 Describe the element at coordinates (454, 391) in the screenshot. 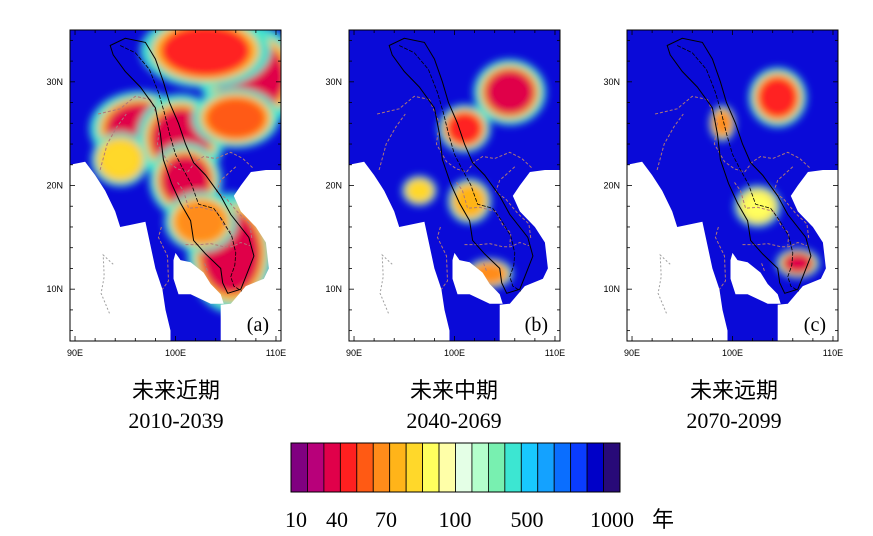

I see `panel-b-title: 未来中期` at that location.